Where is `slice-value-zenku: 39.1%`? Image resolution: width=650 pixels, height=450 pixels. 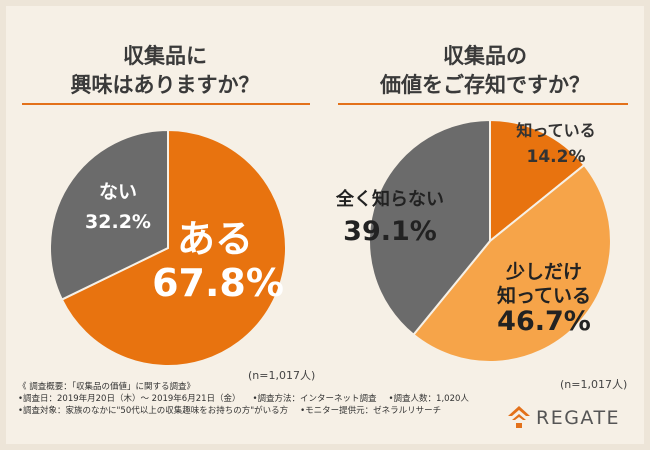 slice-value-zenku: 39.1% is located at coordinates (390, 231).